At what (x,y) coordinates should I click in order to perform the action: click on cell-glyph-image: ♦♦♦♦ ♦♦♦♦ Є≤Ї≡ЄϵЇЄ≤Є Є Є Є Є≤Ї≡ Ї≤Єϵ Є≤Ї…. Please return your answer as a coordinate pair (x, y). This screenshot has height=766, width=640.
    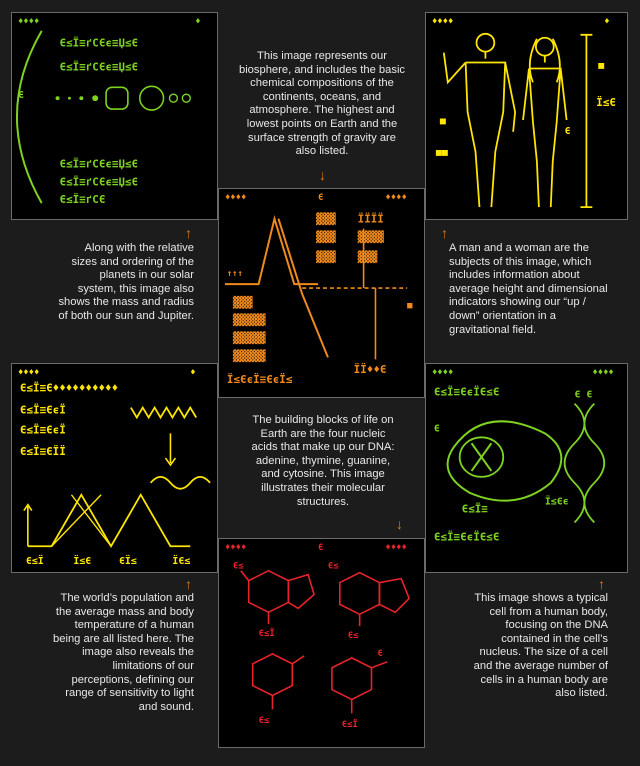
    Looking at the image, I should click on (523, 455).